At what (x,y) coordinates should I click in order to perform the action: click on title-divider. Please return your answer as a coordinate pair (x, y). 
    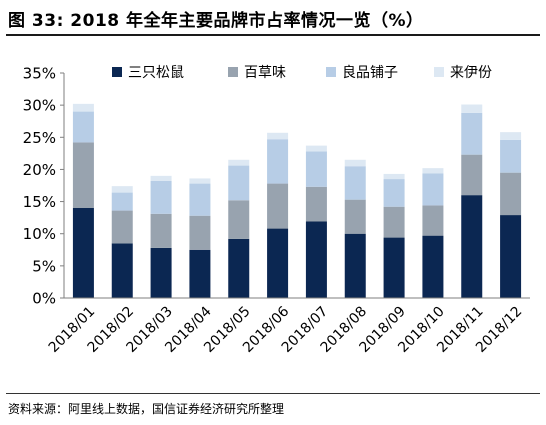
    Looking at the image, I should click on (273, 35).